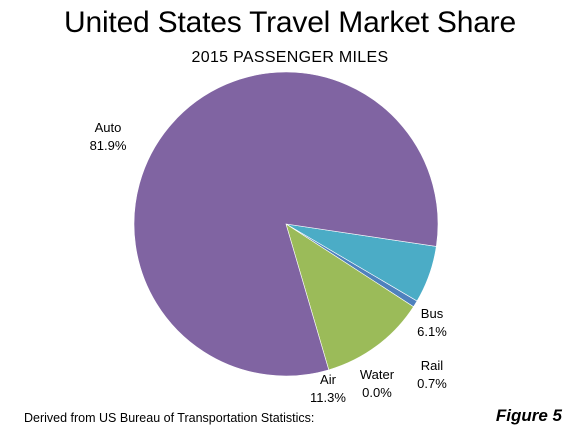 This screenshot has width=580, height=435. I want to click on slice-label-auto: Auto, so click(108, 127).